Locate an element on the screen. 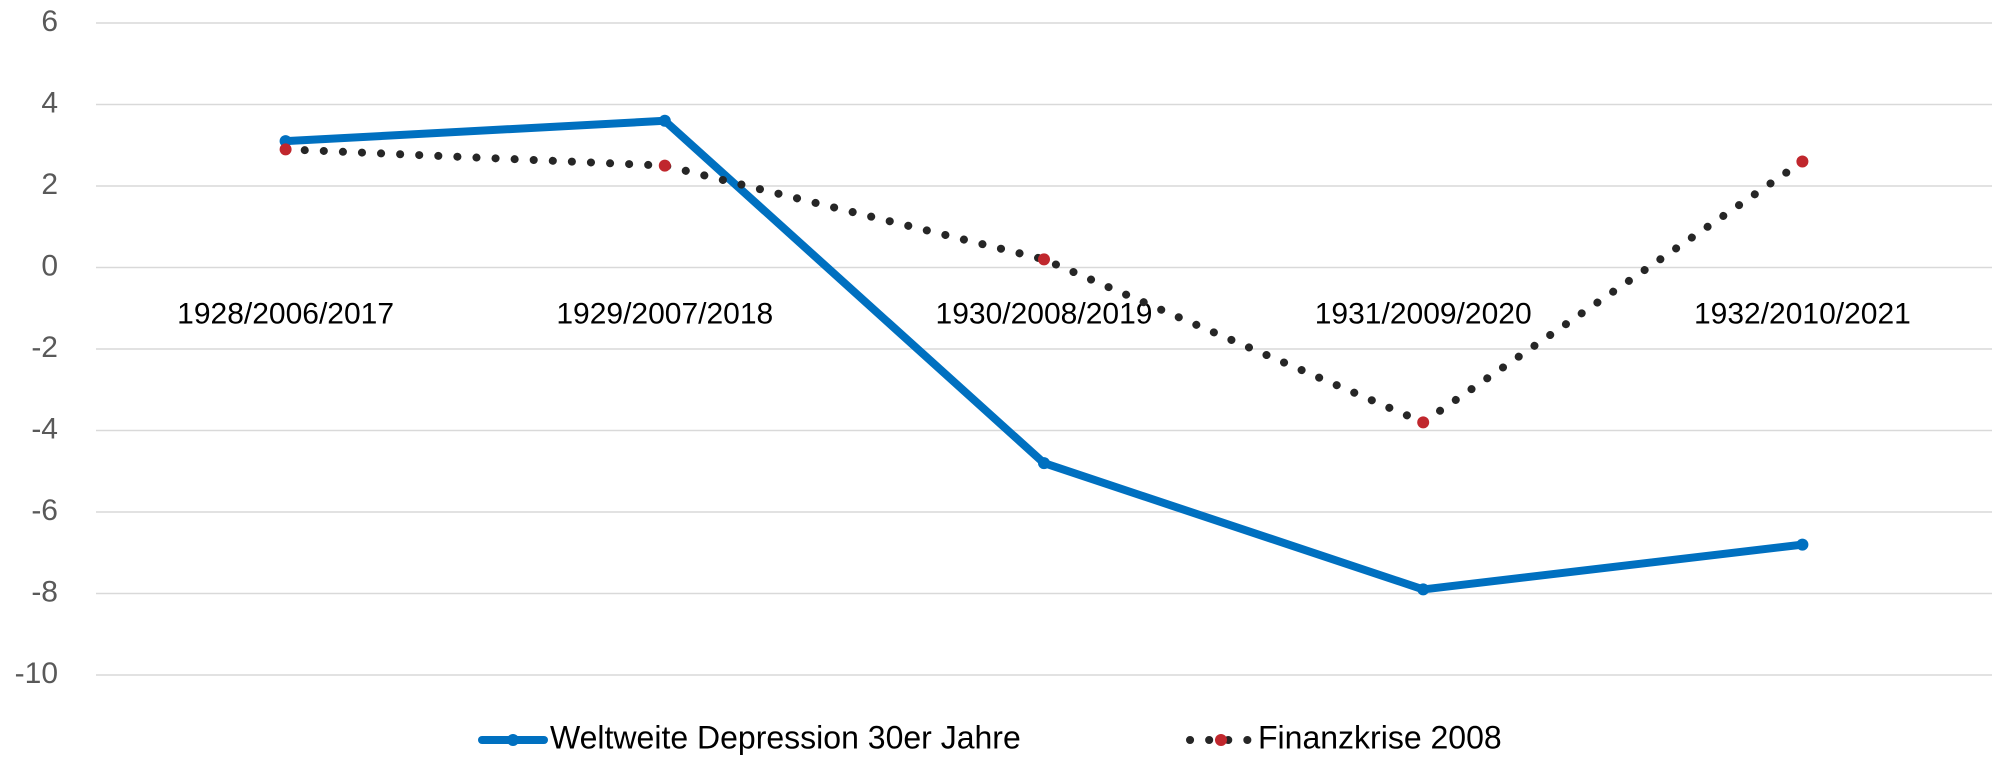 Image resolution: width=2000 pixels, height=768 pixels. y-tick-label: -6 is located at coordinates (44, 510).